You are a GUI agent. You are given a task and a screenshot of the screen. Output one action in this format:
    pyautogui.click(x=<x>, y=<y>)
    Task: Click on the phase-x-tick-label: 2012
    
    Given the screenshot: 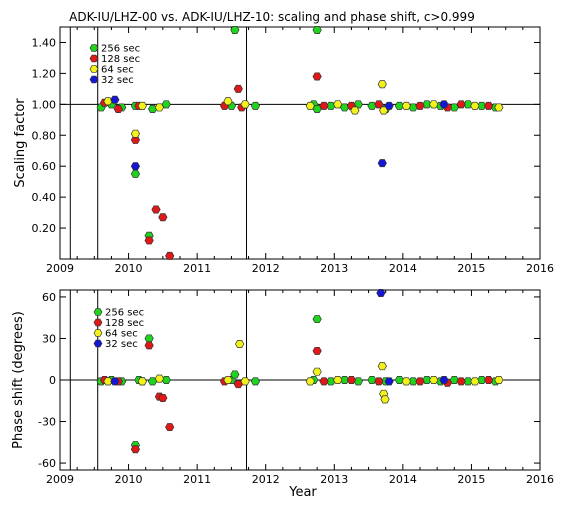 What is the action you would take?
    pyautogui.click(x=266, y=479)
    